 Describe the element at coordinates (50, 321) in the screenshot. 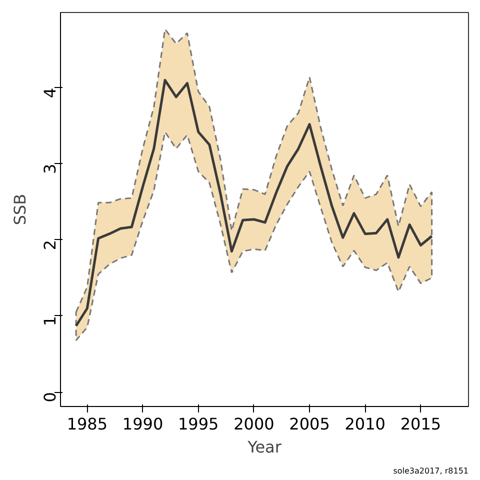

I see `y-tick-label: 1` at that location.